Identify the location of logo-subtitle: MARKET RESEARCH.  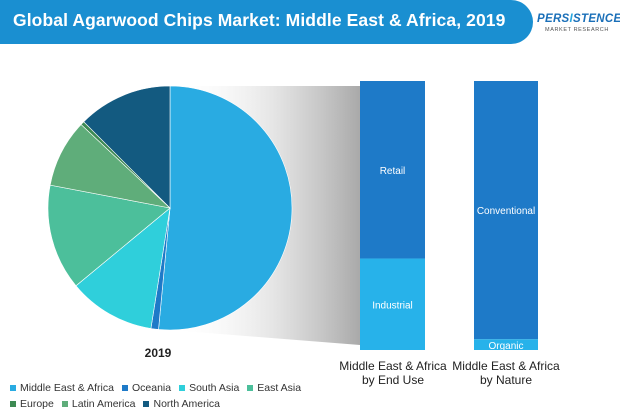
(577, 30).